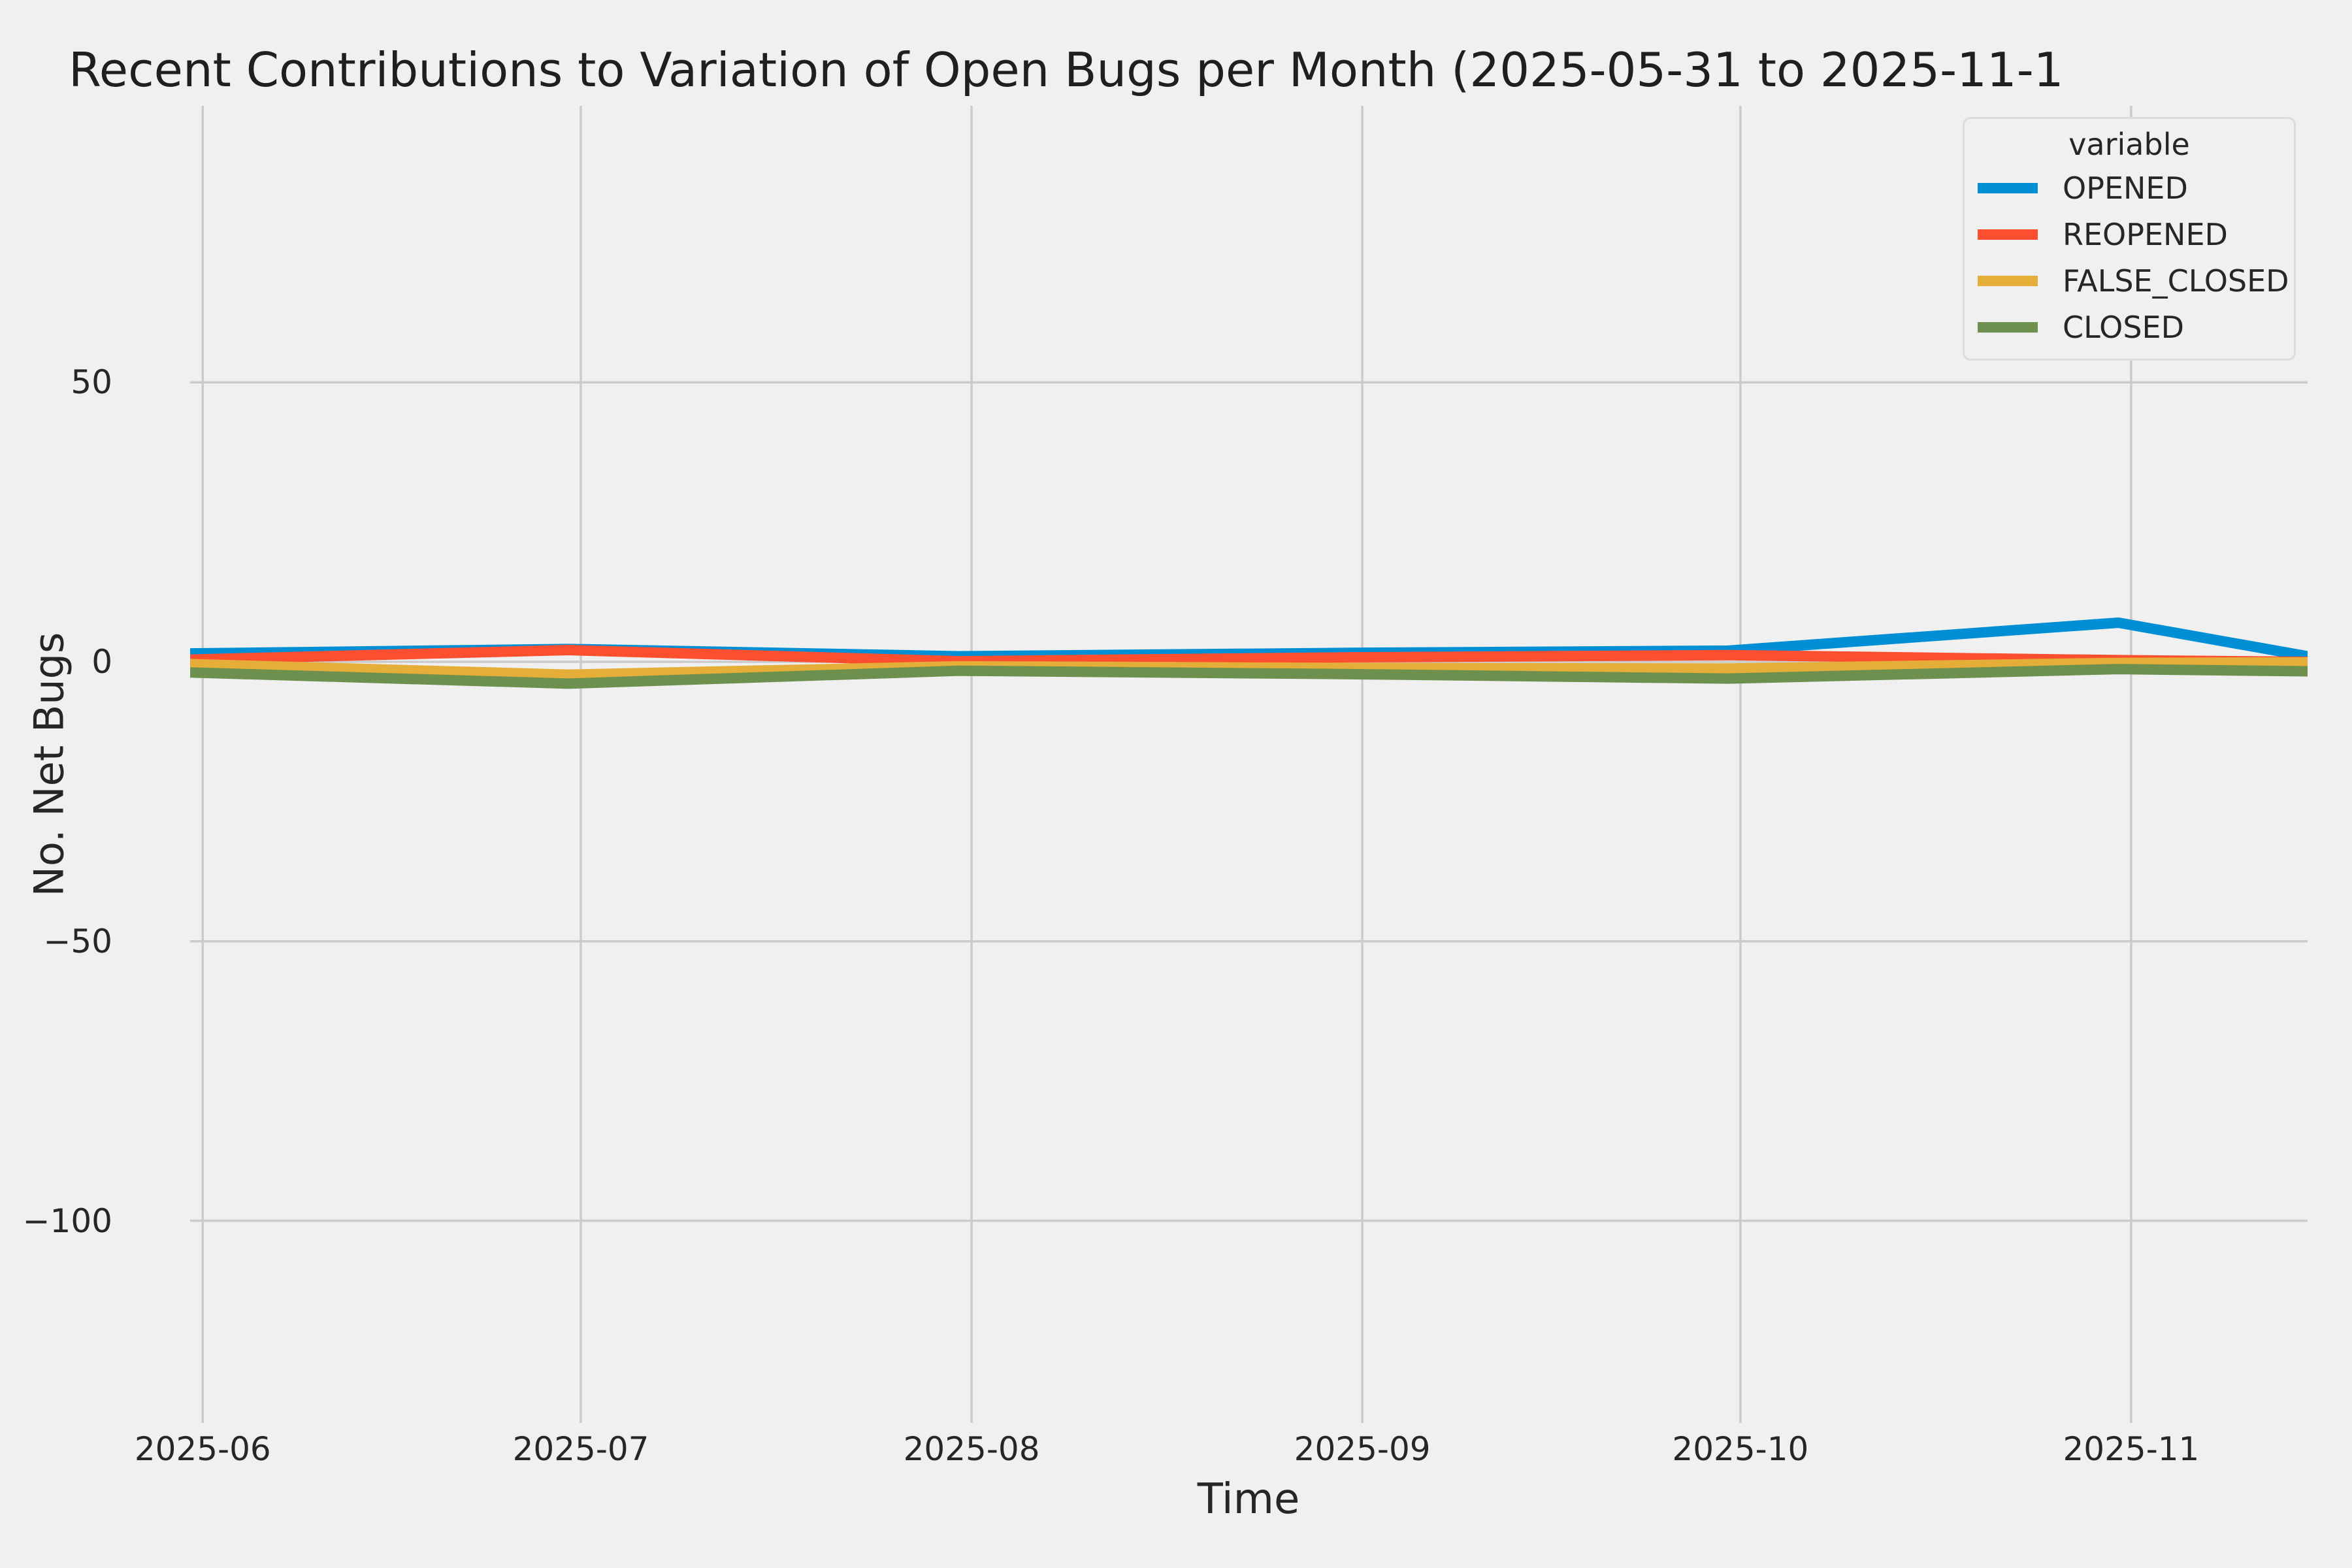 This screenshot has width=2352, height=1568. I want to click on legend-label: OPENED, so click(2125, 188).